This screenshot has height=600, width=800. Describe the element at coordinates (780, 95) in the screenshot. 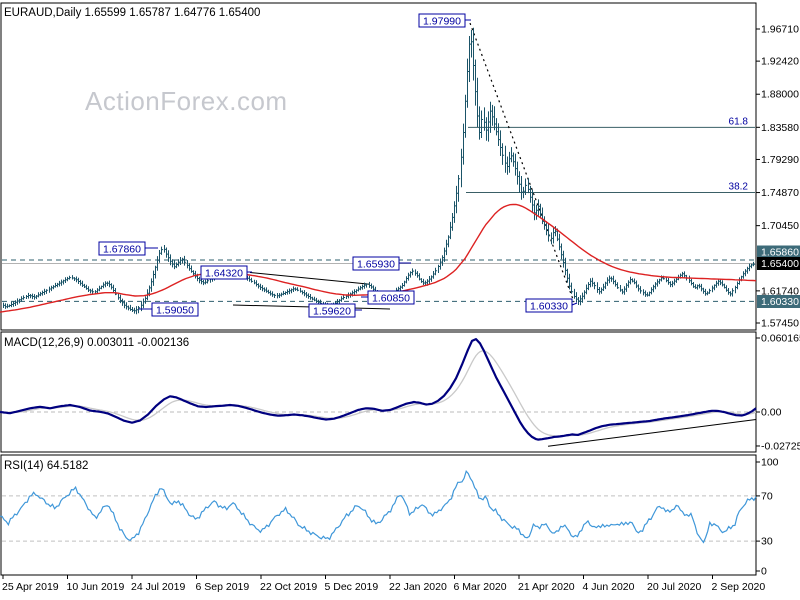

I see `price-axis-label: 1.88000` at that location.